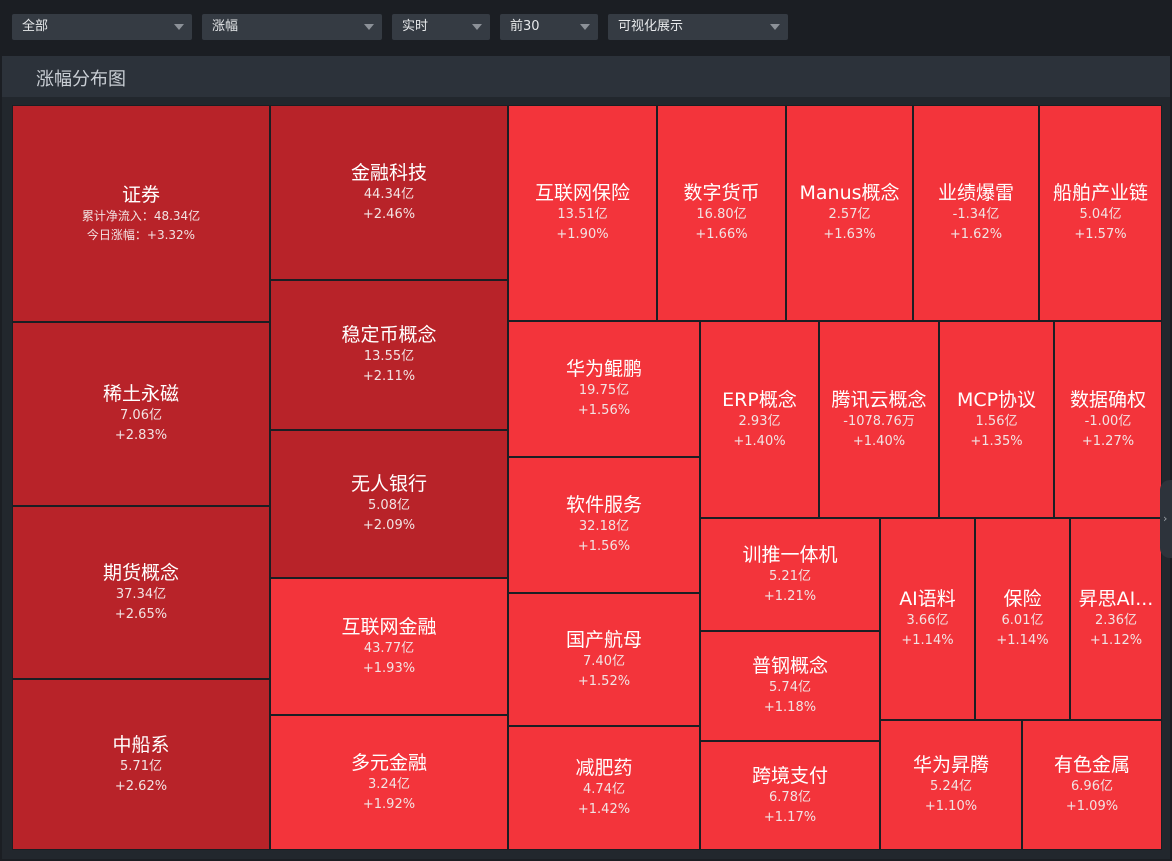  Describe the element at coordinates (389, 504) in the screenshot. I see `treemap-tile-unmanned-bank: 无人银行 5.08亿 +2.09%` at that location.